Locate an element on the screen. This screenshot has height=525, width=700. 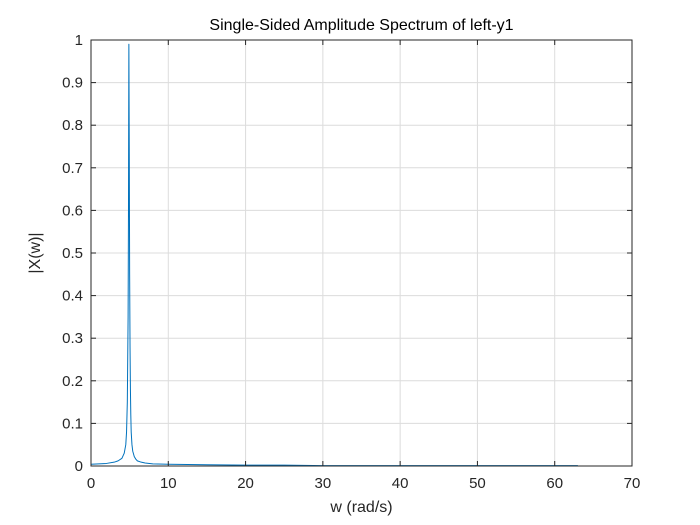
y-tick-label: 0.1 is located at coordinates (72, 423).